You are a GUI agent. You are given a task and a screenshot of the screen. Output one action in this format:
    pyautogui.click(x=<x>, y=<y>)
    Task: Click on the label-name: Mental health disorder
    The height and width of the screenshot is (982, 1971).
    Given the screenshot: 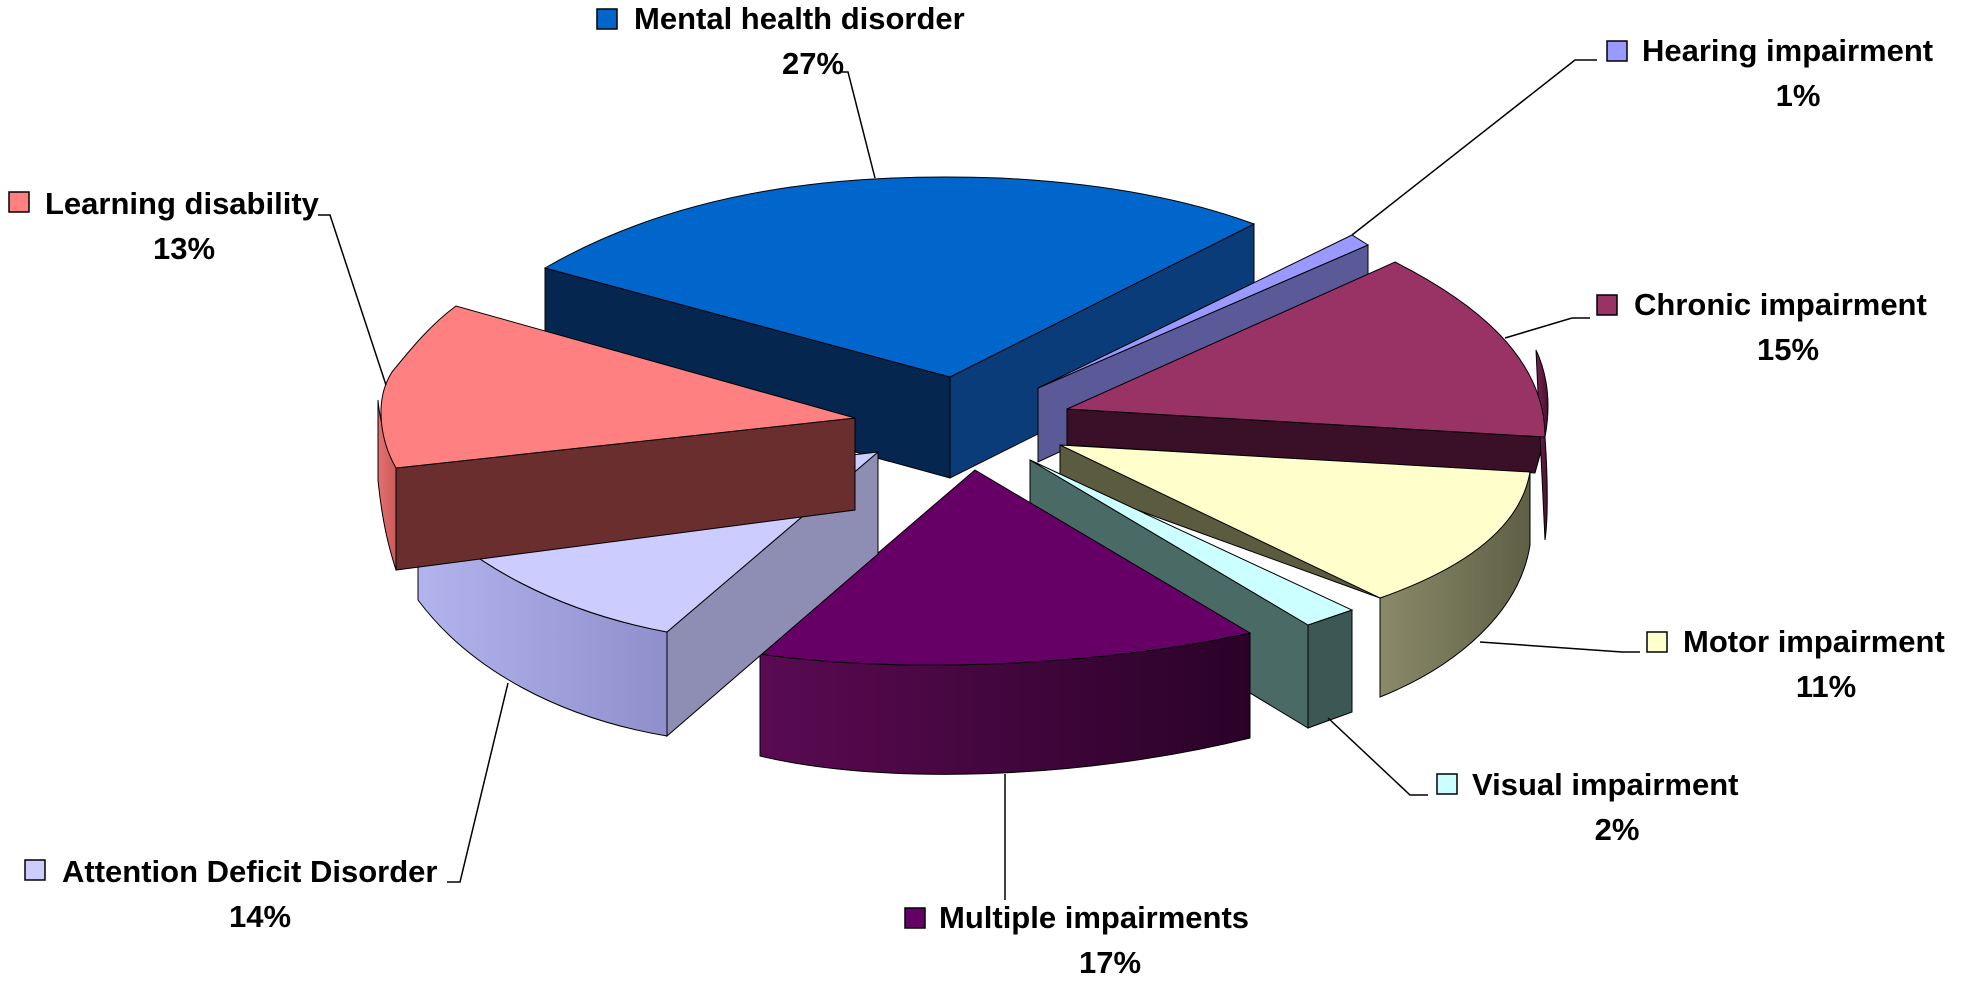 What is the action you would take?
    pyautogui.click(x=799, y=18)
    